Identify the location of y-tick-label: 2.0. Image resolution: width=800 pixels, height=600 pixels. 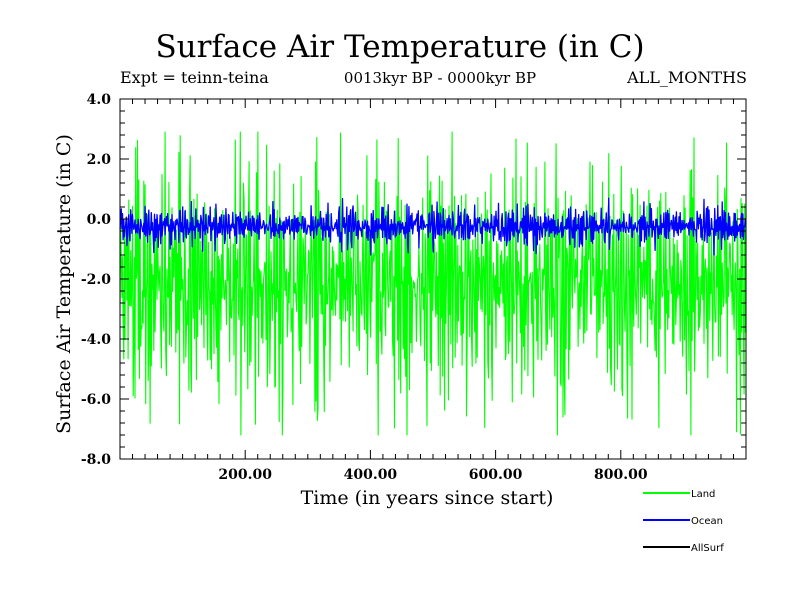
(99, 160).